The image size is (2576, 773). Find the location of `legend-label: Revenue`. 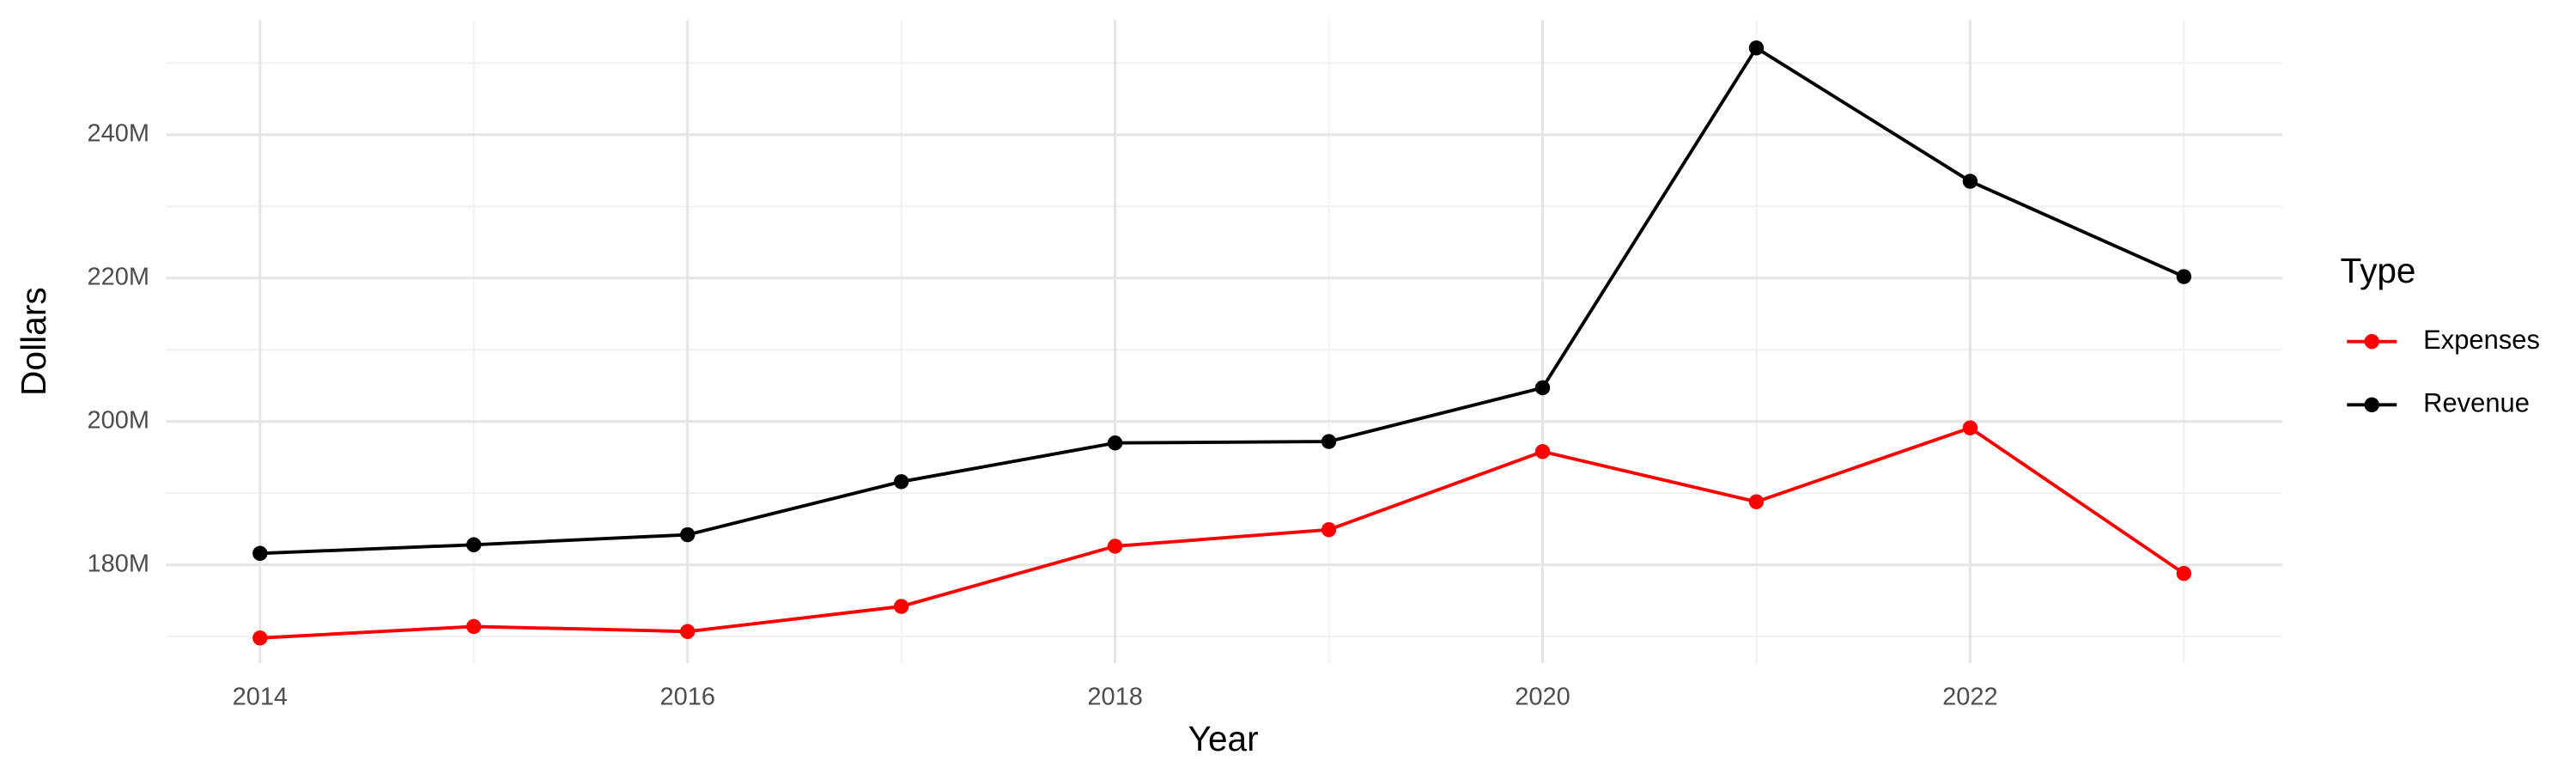

legend-label: Revenue is located at coordinates (2477, 402).